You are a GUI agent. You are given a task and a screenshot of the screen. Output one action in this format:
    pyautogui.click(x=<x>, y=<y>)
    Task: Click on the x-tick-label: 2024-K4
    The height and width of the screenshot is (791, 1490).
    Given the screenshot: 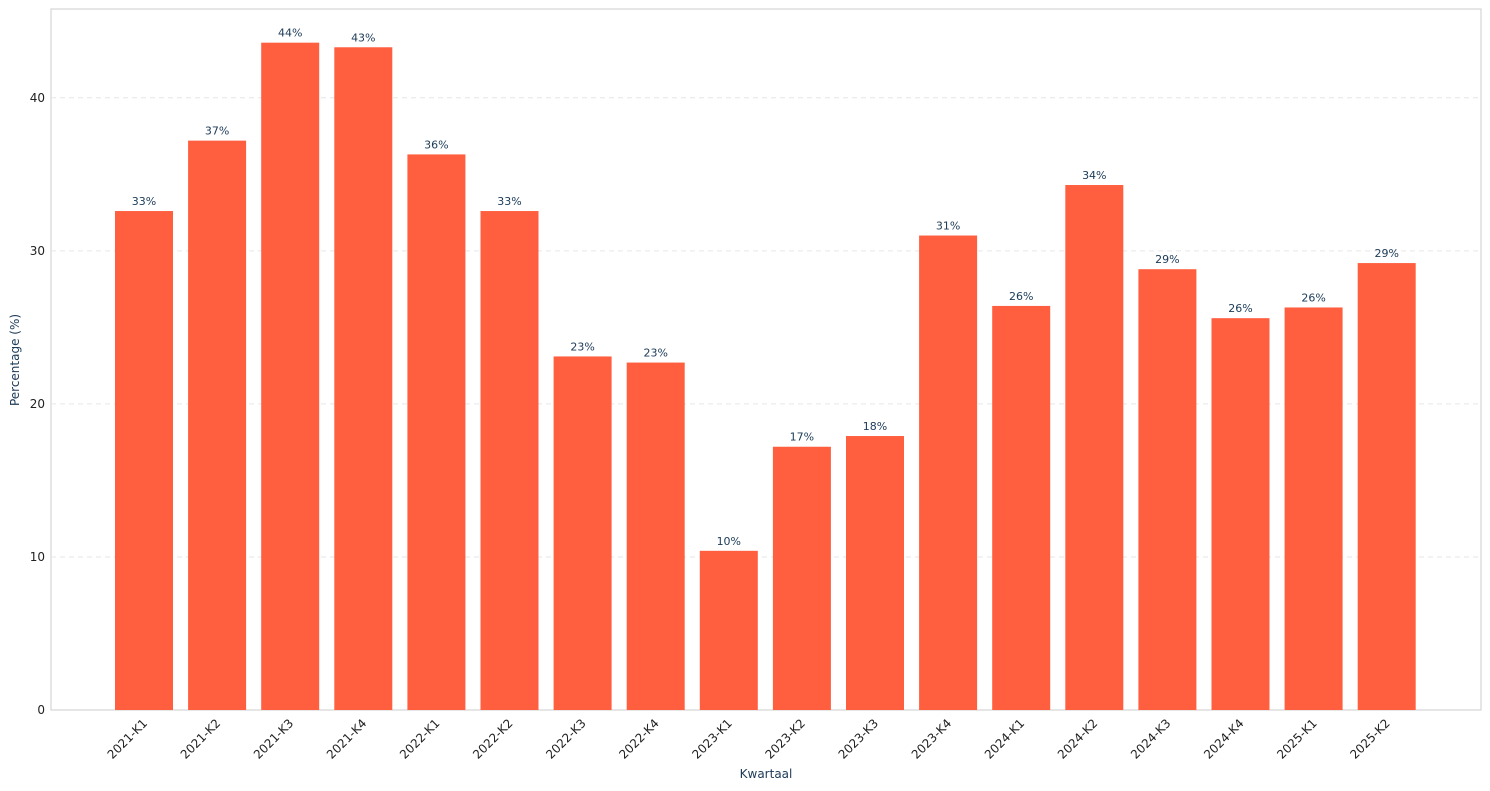 What is the action you would take?
    pyautogui.click(x=1224, y=739)
    